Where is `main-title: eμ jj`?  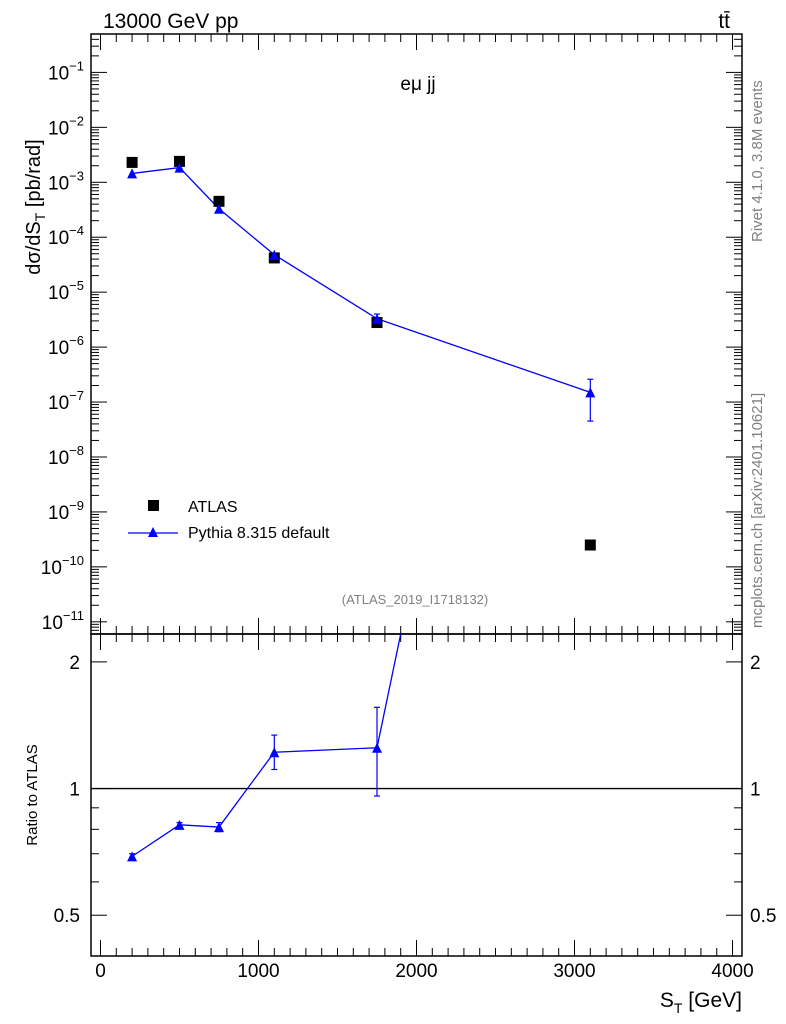
main-title: eμ jj is located at coordinates (417, 84).